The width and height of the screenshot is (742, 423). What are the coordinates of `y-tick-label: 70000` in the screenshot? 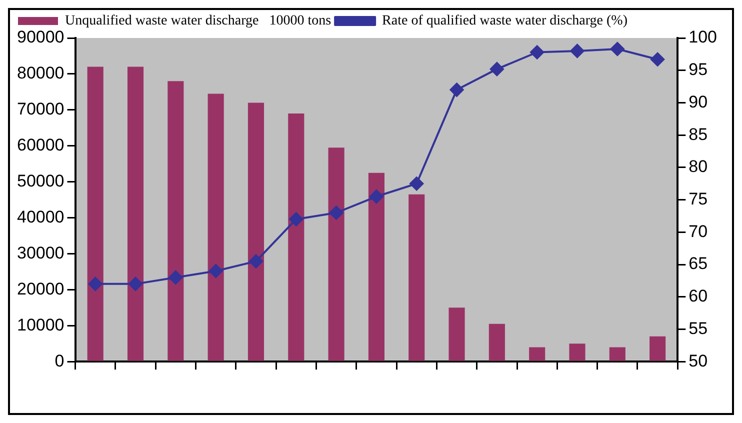 It's located at (40, 109).